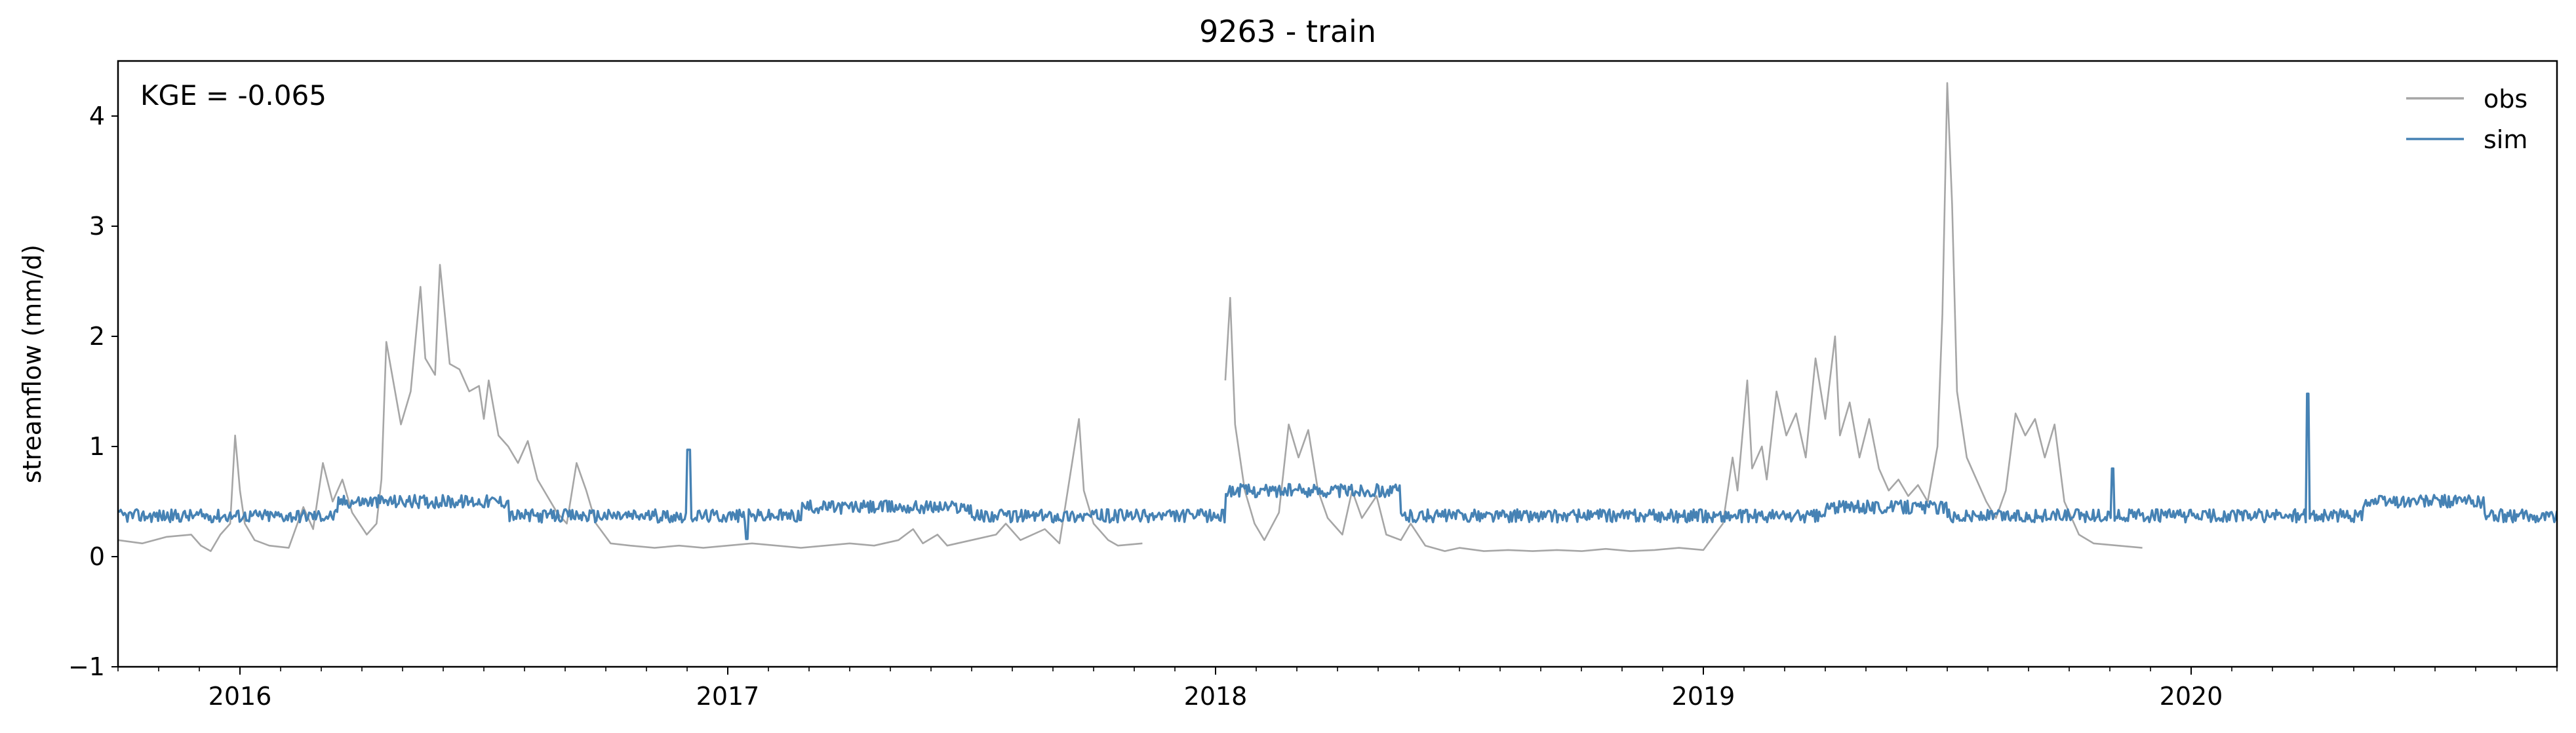 This screenshot has height=733, width=2576. Describe the element at coordinates (86, 666) in the screenshot. I see `y-tick-label: −1` at that location.